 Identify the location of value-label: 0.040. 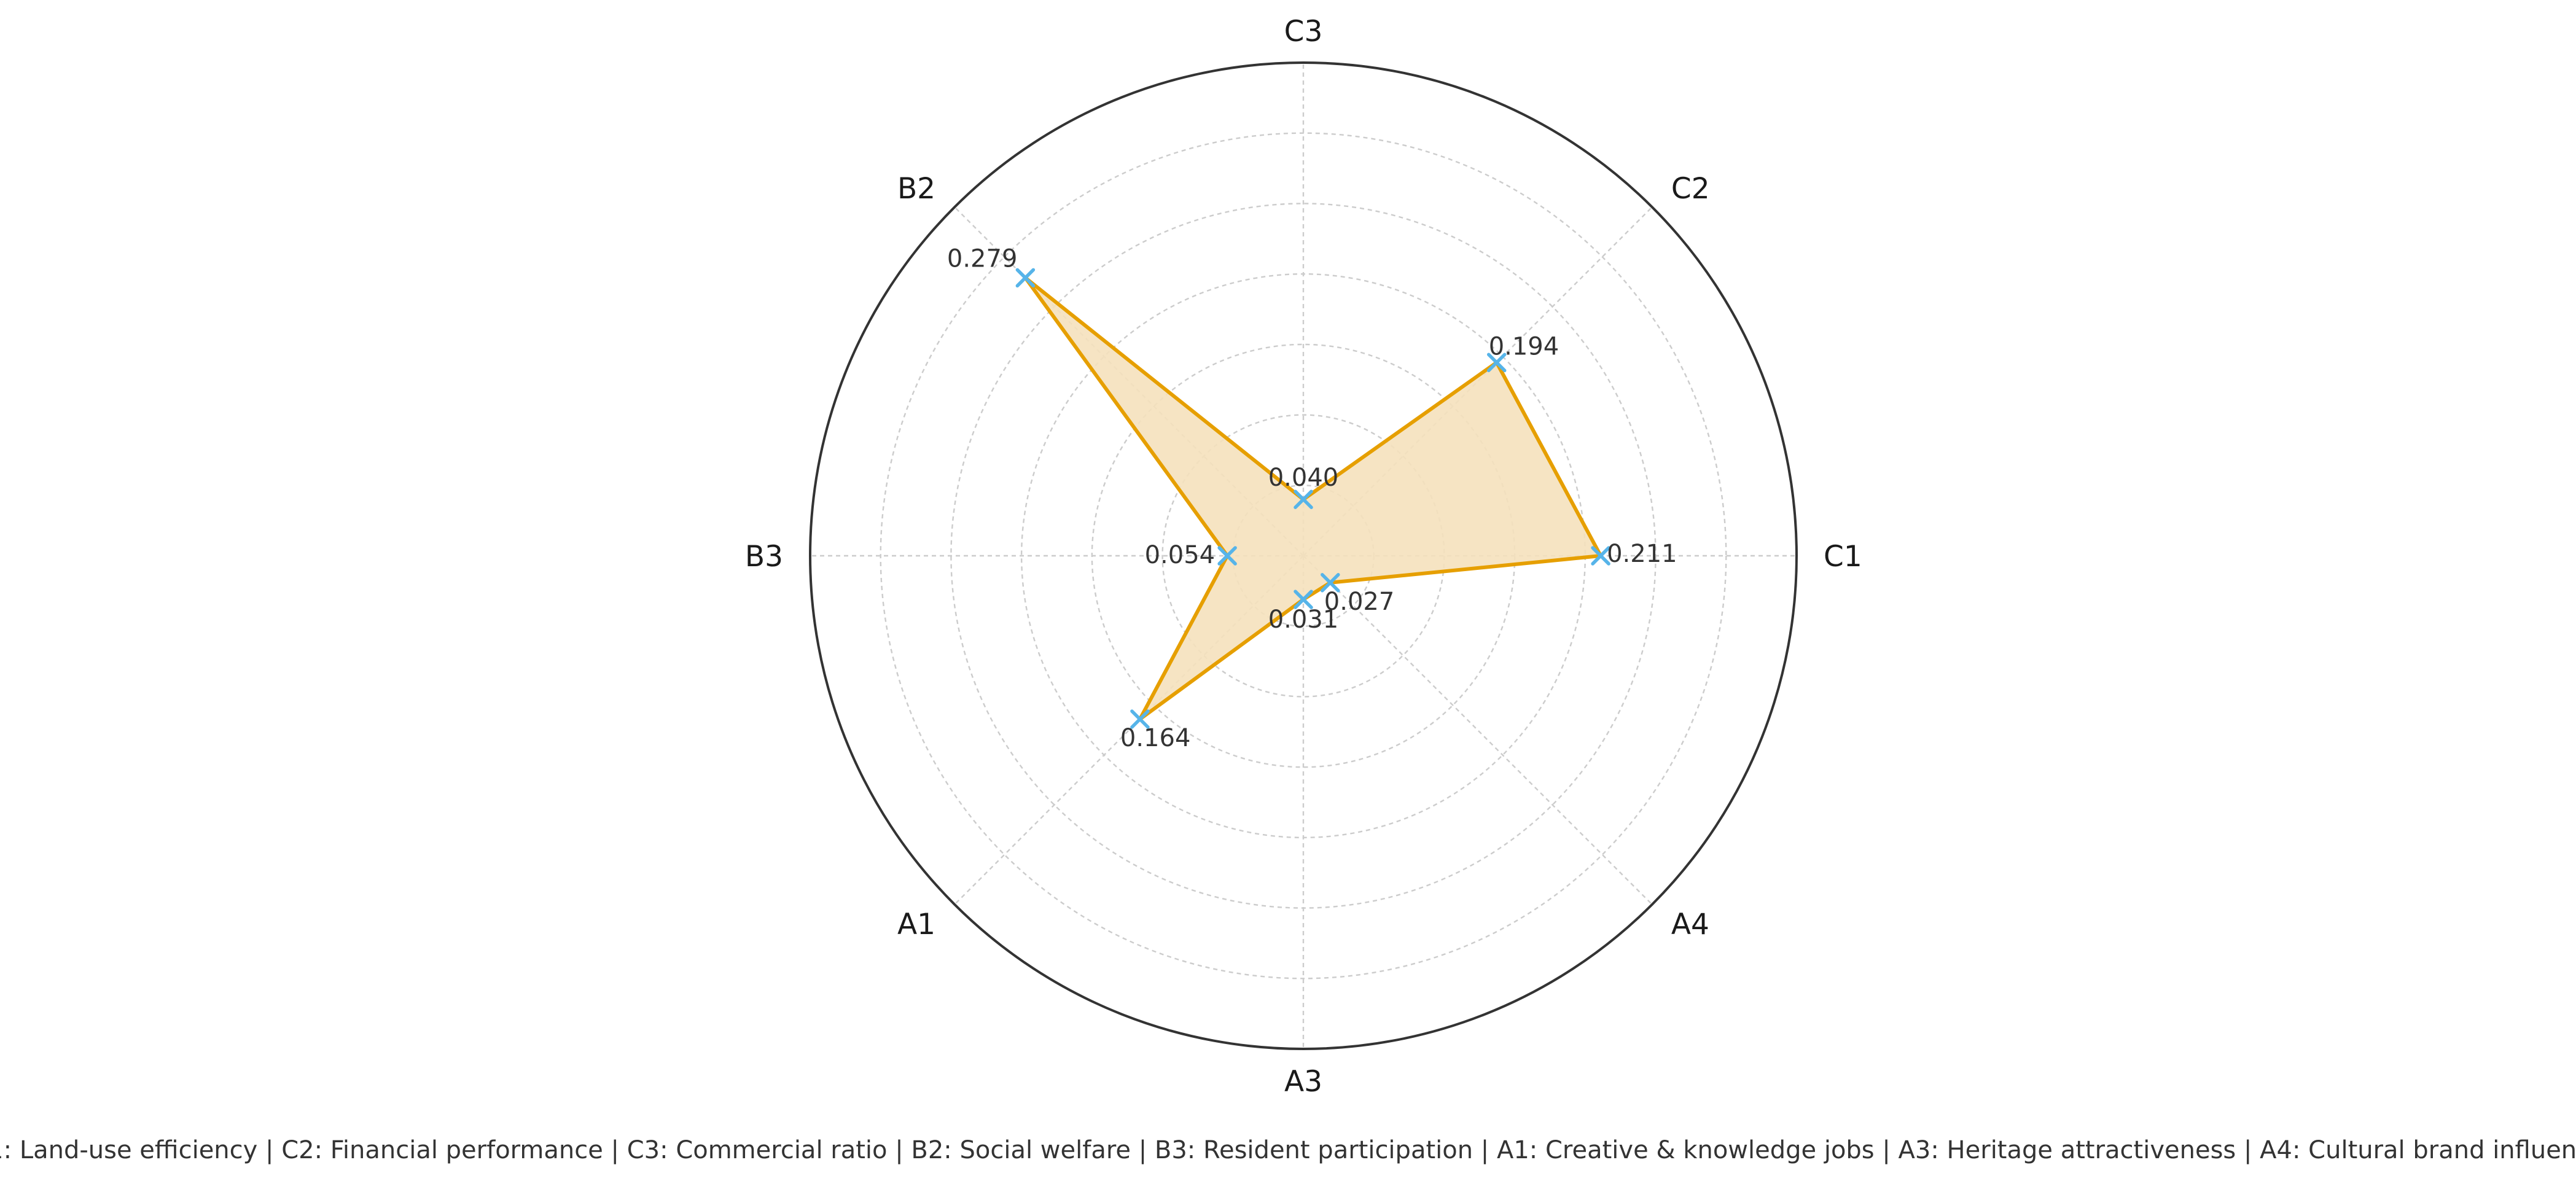
(1303, 478).